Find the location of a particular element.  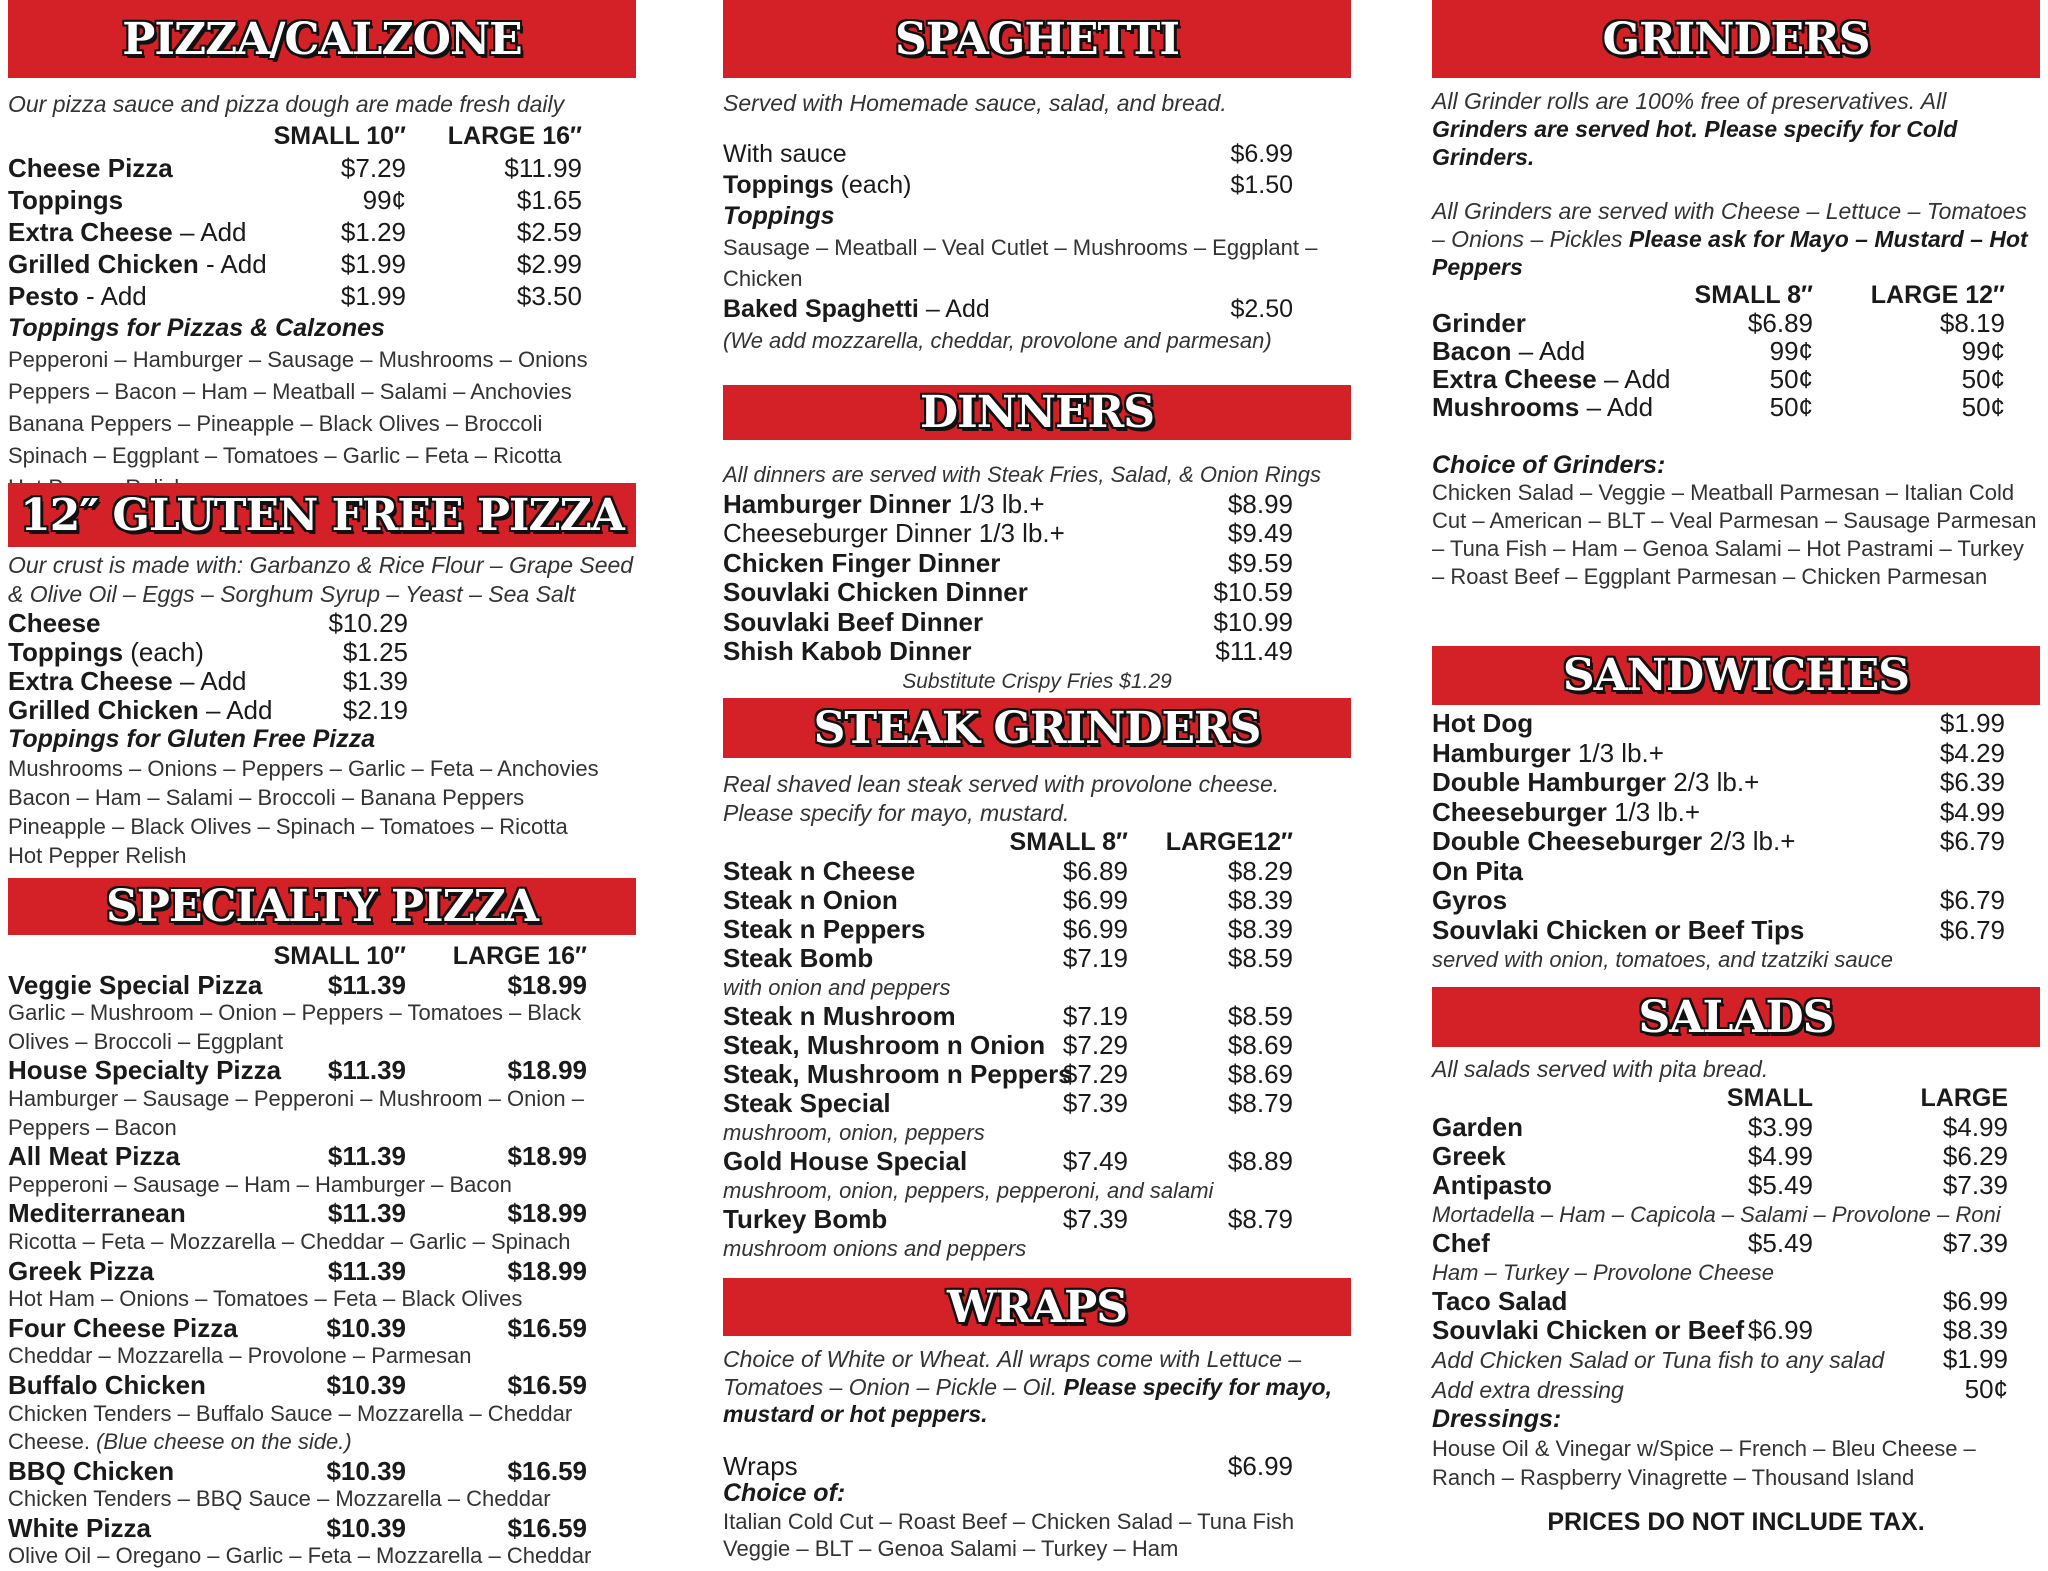

item-name: Steak n Onion is located at coordinates (810, 900).